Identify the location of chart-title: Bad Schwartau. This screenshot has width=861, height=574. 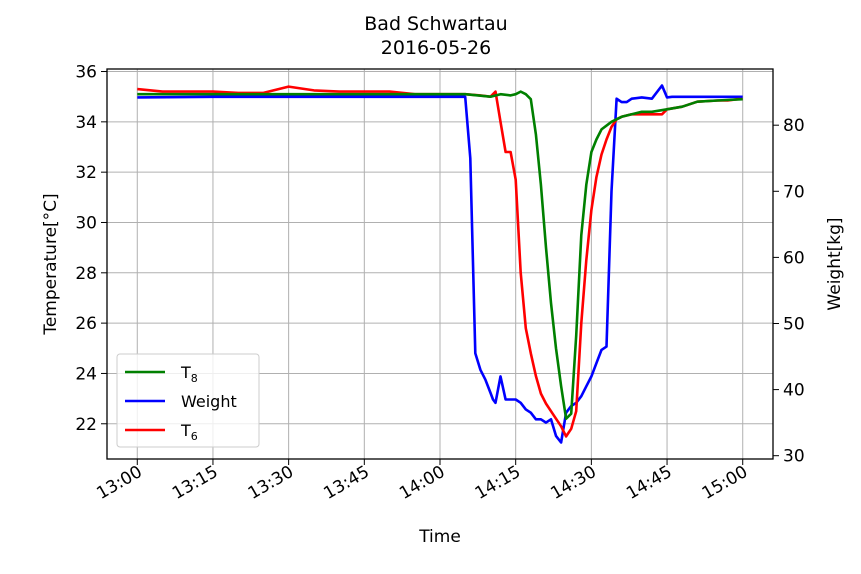
(435, 24).